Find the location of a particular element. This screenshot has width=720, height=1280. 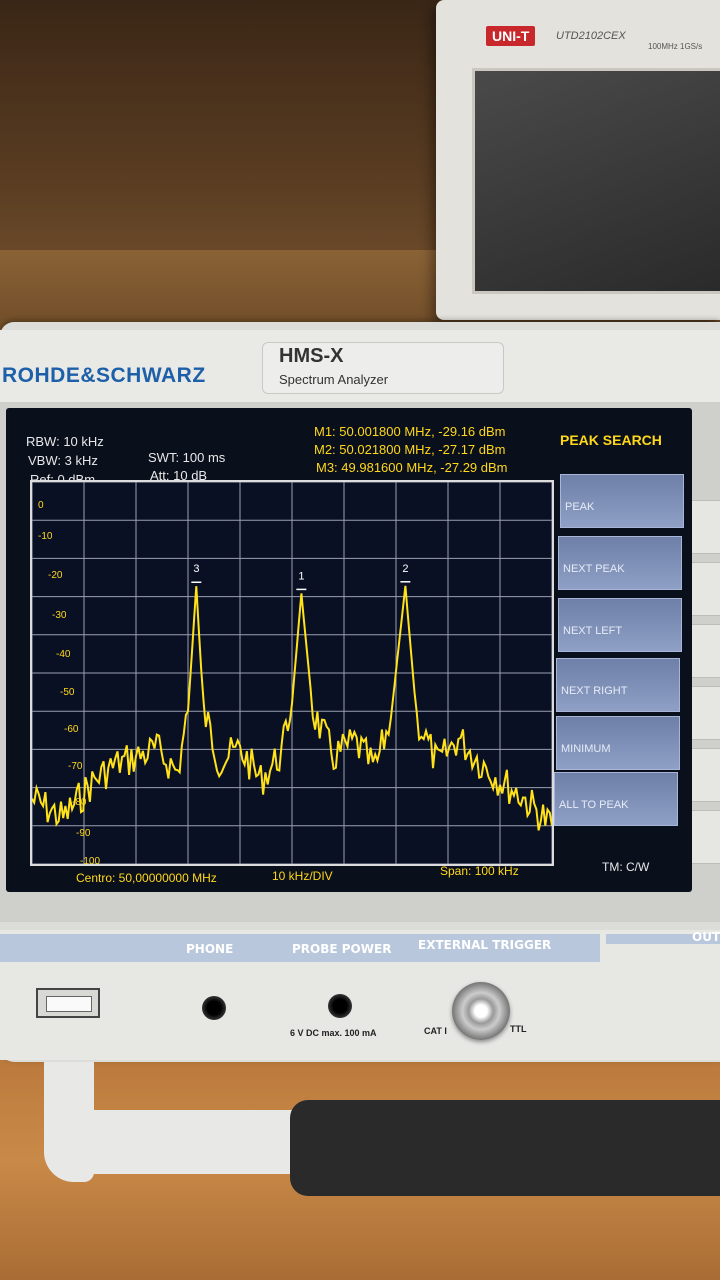

y-tick-label: -10 is located at coordinates (45, 536).